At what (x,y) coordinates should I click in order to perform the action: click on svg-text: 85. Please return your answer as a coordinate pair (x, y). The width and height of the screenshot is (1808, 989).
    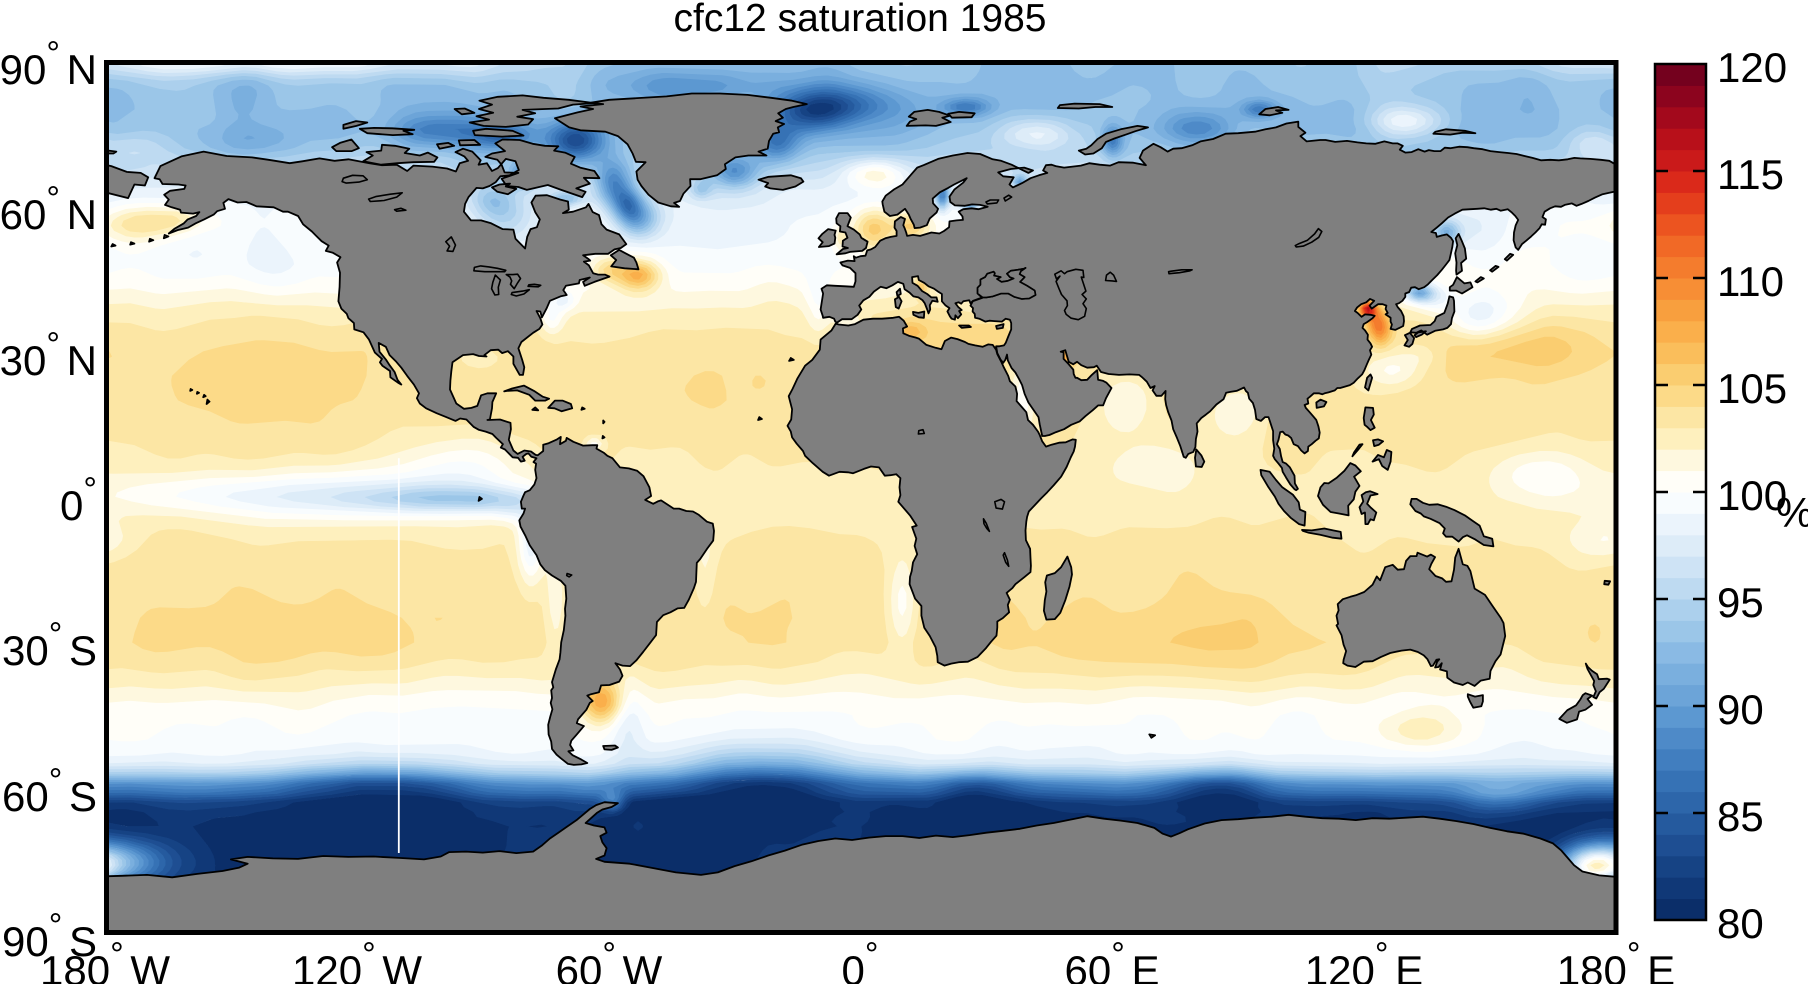
    Looking at the image, I should click on (1740, 816).